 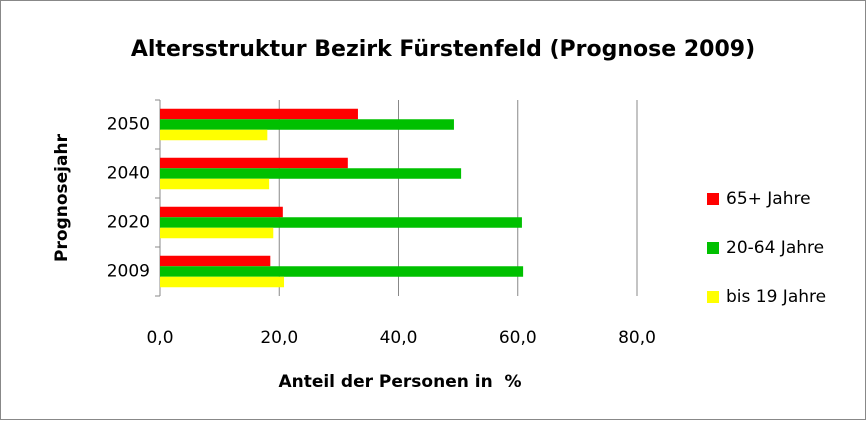 What do you see at coordinates (399, 382) in the screenshot?
I see `x-axis-label: Anteil der Personen in %` at bounding box center [399, 382].